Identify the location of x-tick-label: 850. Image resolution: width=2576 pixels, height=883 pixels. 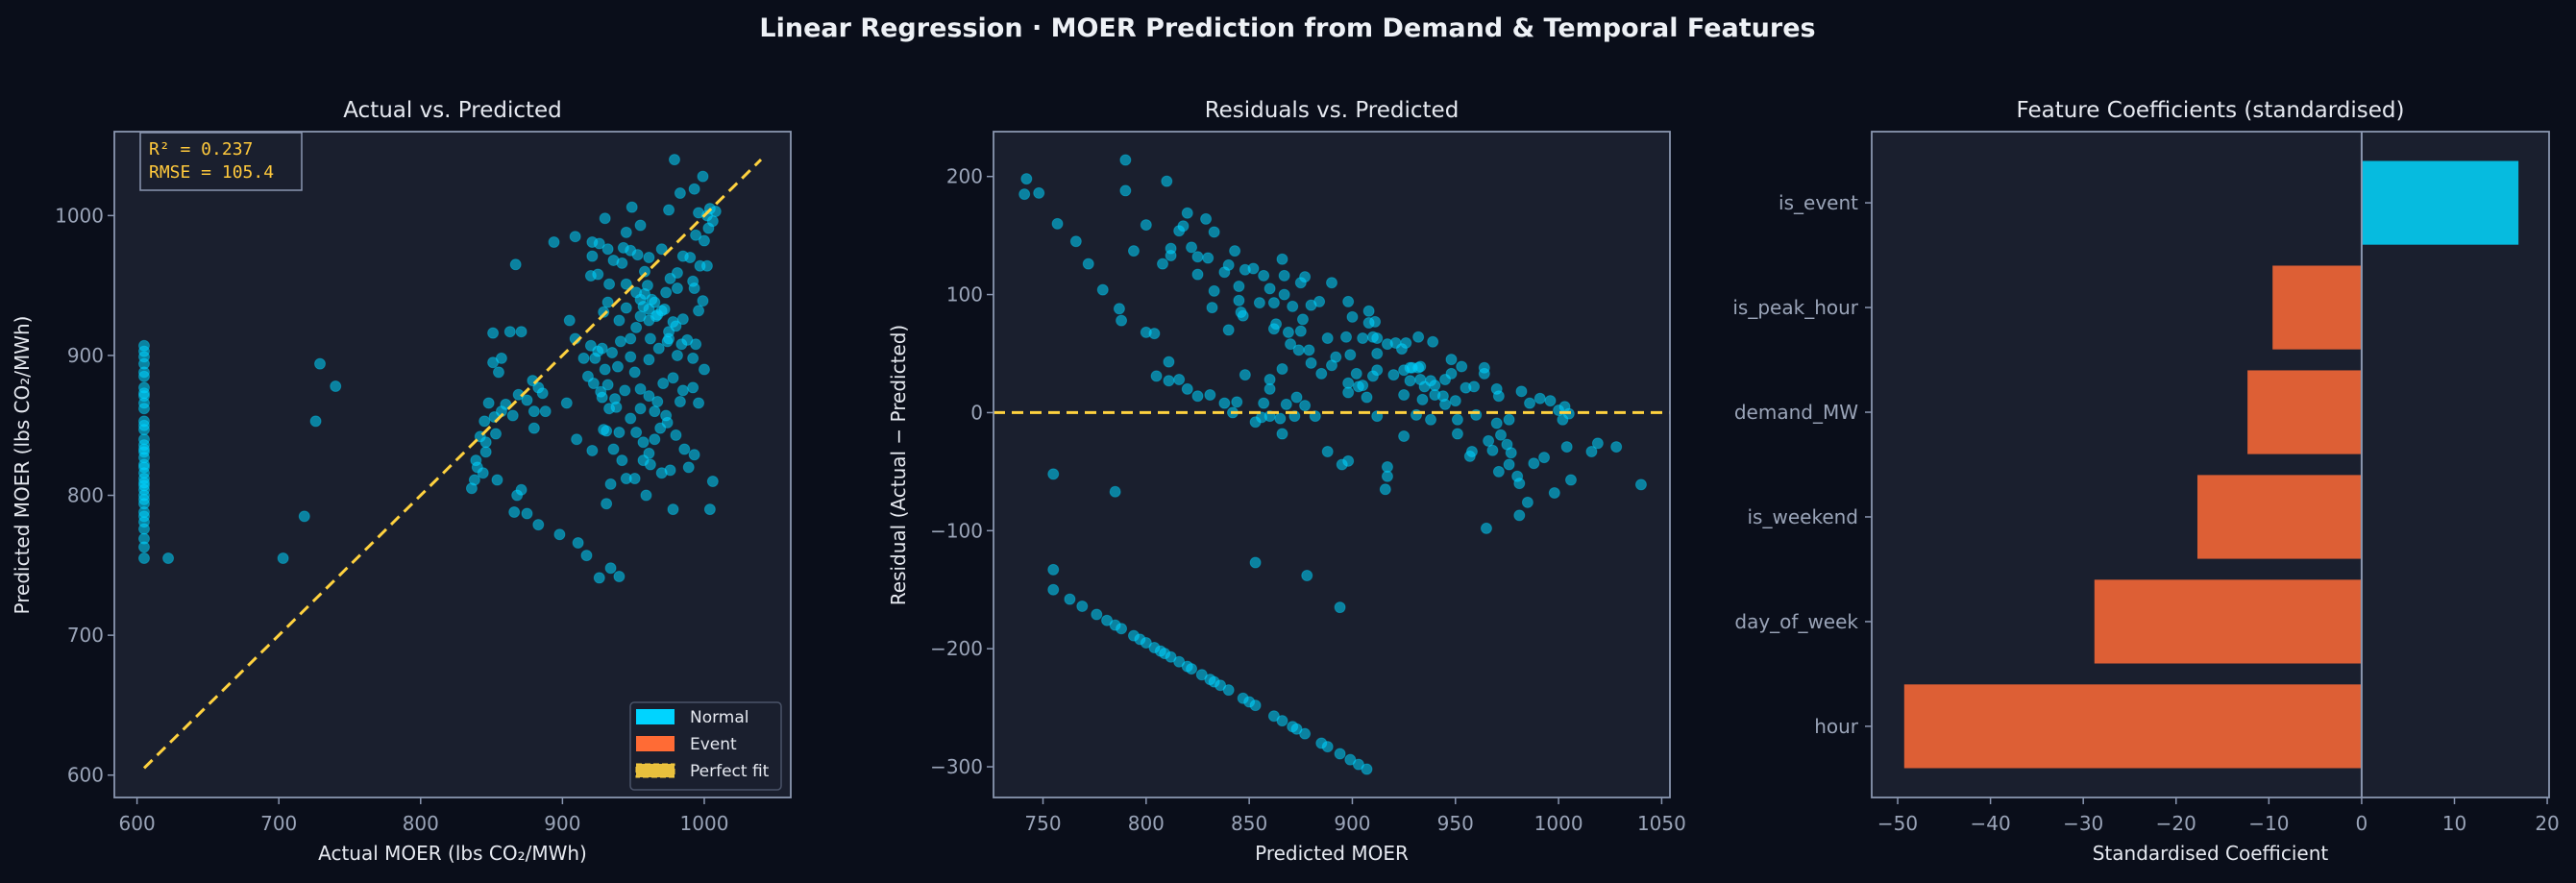
(1249, 824).